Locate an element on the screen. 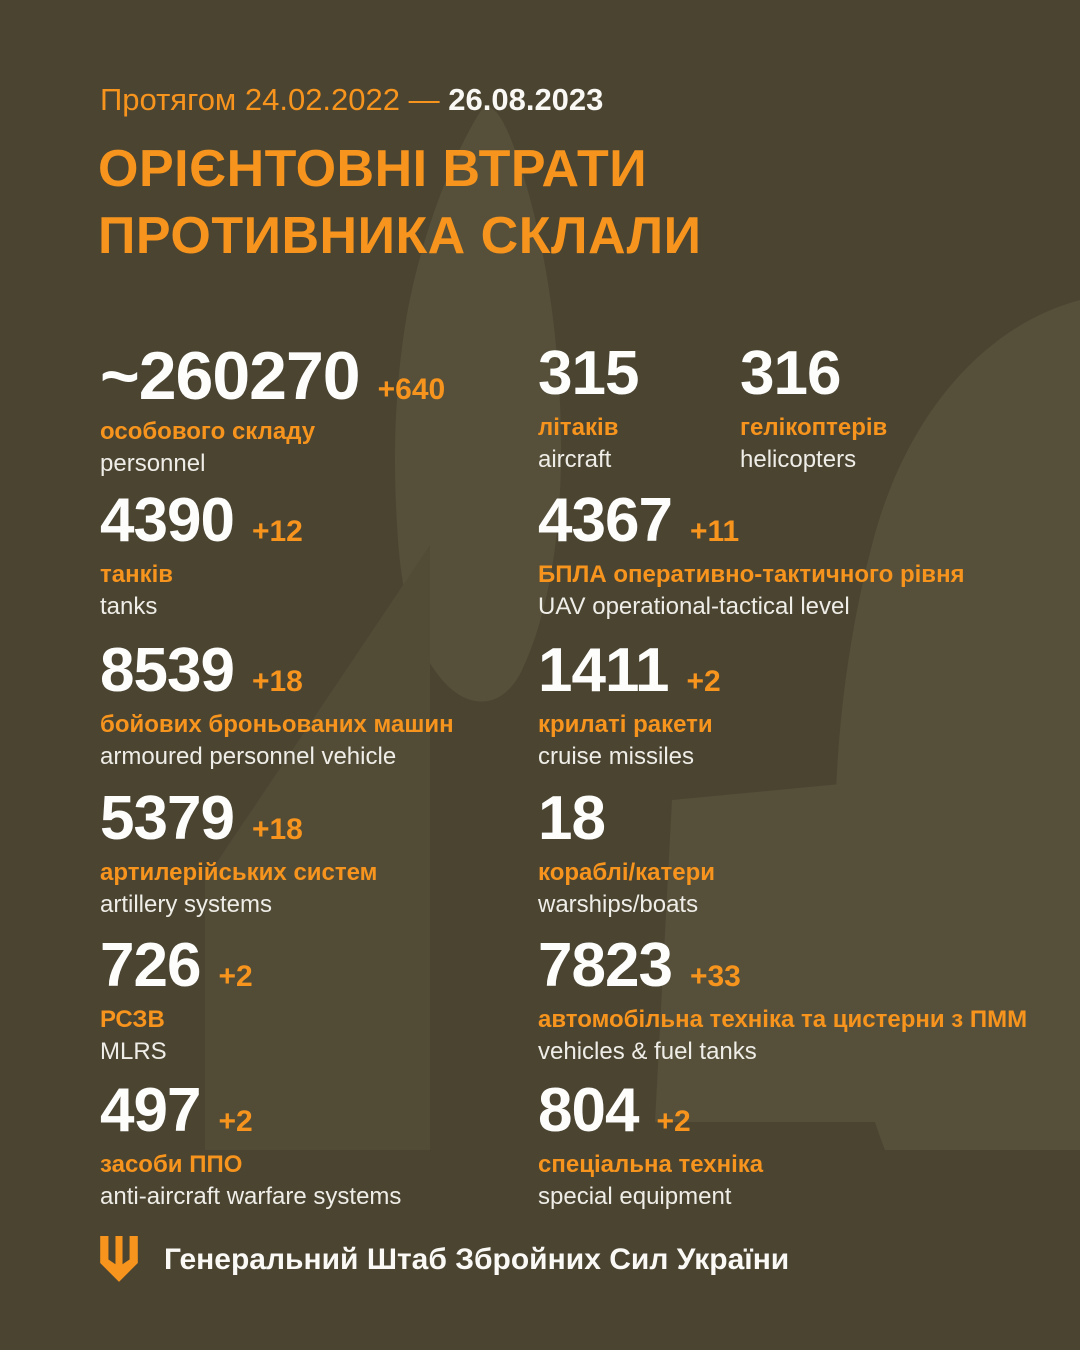 Image resolution: width=1080 pixels, height=1350 pixels. stat-value: 726 is located at coordinates (150, 965).